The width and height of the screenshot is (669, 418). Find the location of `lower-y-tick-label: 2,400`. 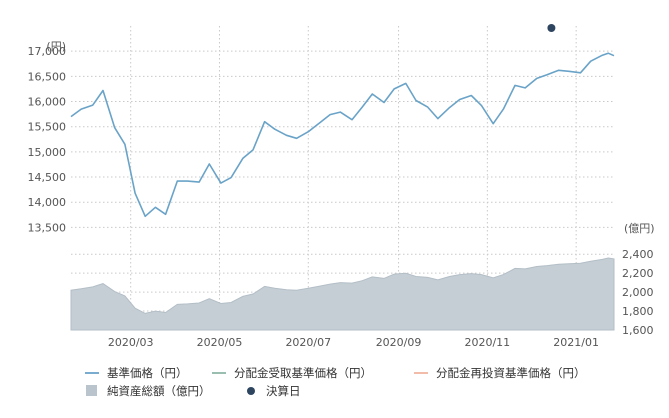

lower-y-tick-label: 2,400 is located at coordinates (638, 254).